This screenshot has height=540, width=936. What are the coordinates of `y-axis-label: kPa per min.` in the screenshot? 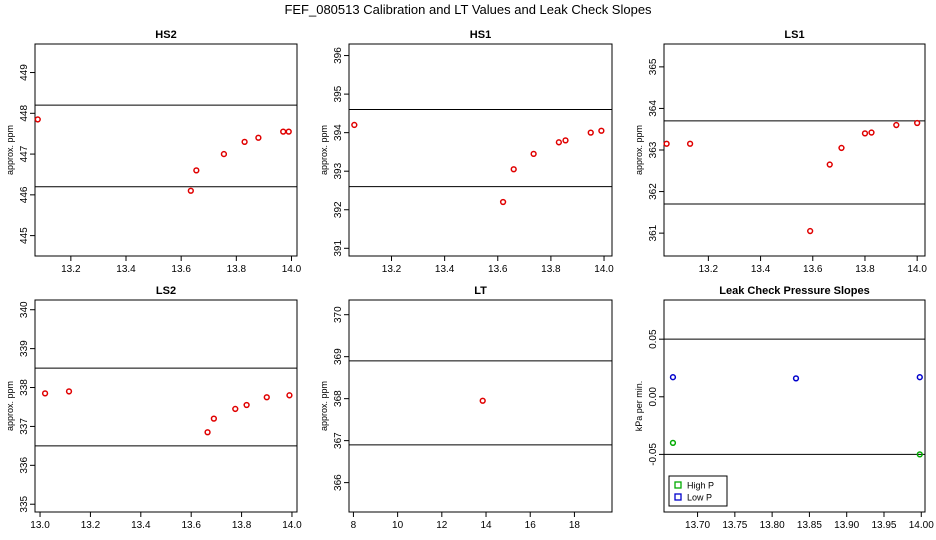 It's located at (639, 406).